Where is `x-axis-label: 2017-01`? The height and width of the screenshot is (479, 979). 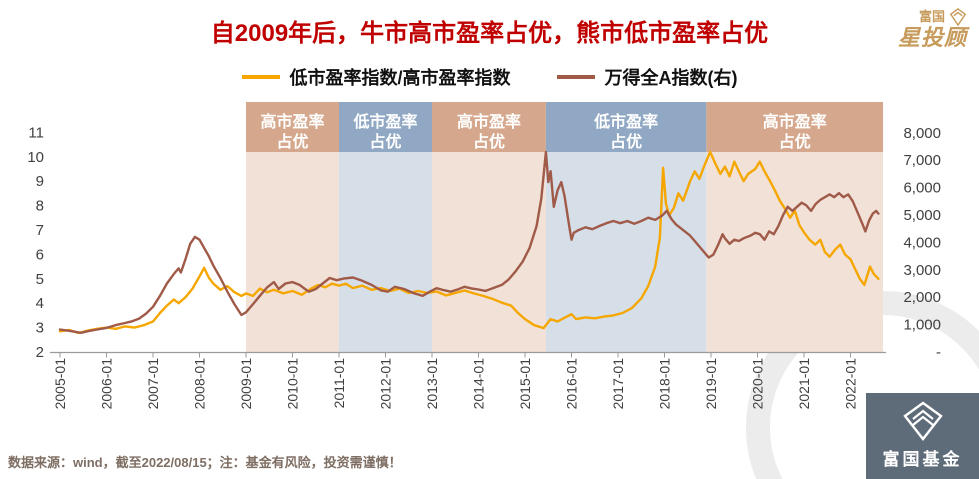 x-axis-label: 2017-01 is located at coordinates (618, 384).